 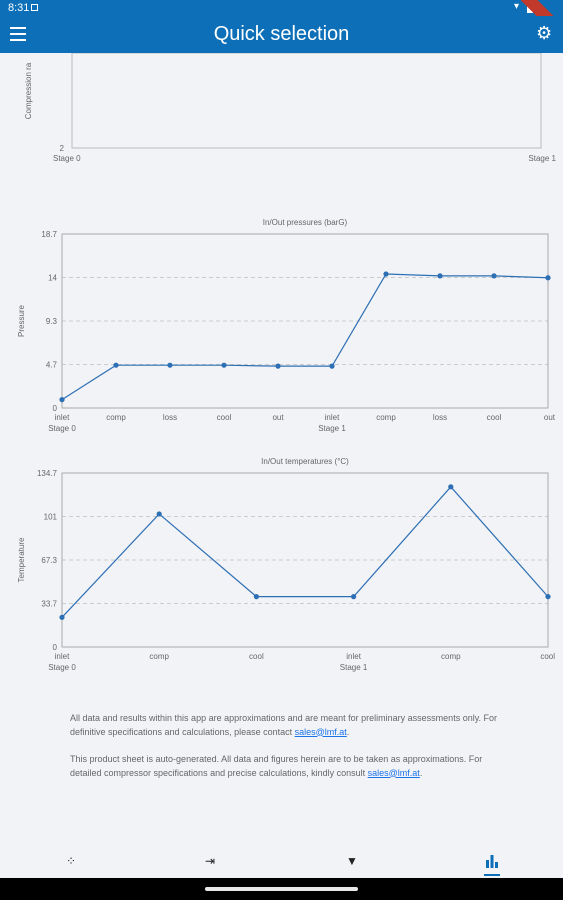 What do you see at coordinates (67, 158) in the screenshot?
I see `c1-x-start-label: Stage 0` at bounding box center [67, 158].